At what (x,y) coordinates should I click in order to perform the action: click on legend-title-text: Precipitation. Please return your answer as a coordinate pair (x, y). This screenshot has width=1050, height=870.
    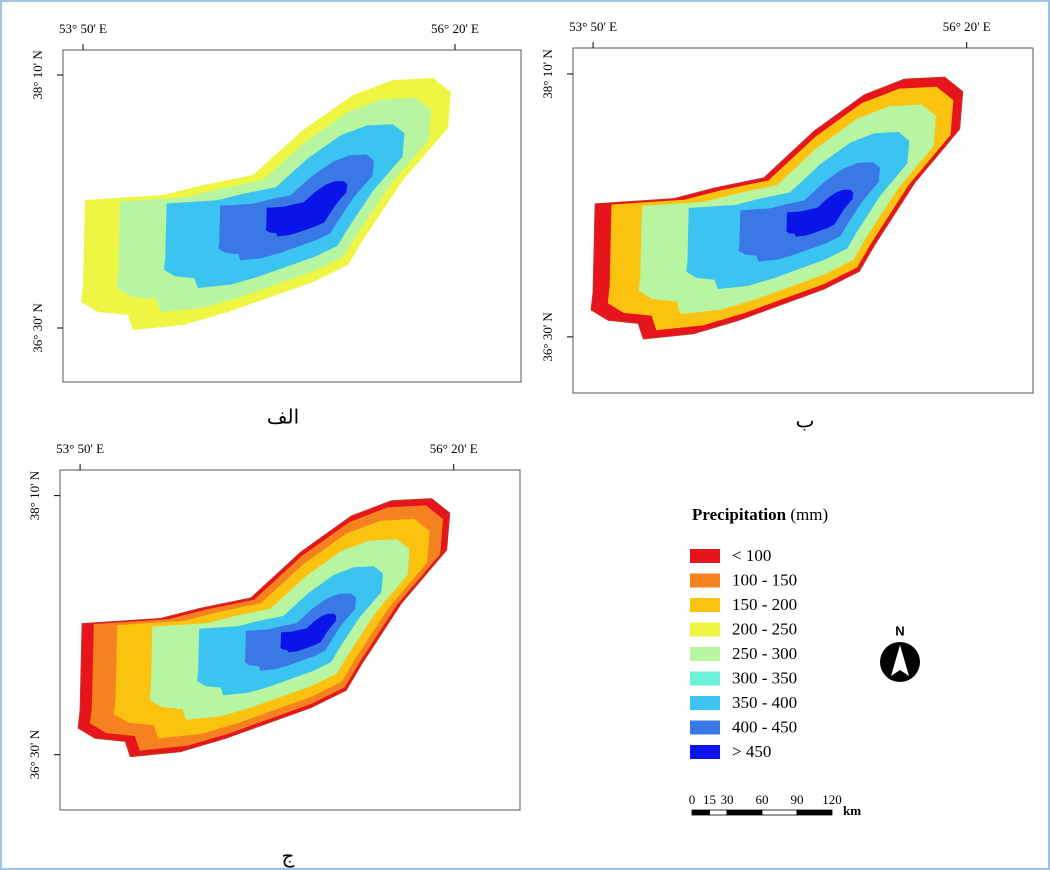
    Looking at the image, I should click on (739, 514).